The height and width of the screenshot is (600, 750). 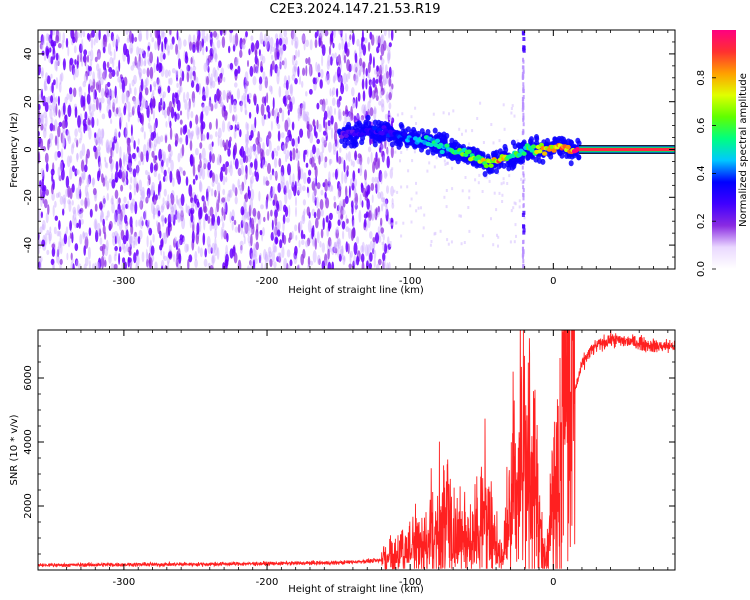 I want to click on colorbar-tick-label: 0.0, so click(x=701, y=269).